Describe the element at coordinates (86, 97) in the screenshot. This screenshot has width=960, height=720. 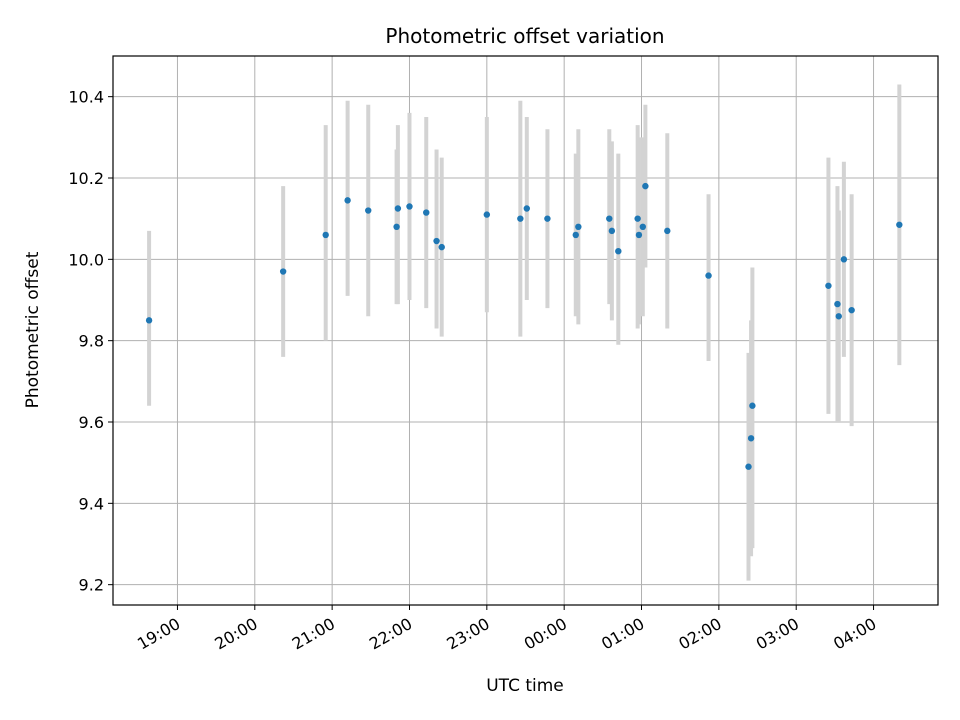
I see `y-tick-label: 10.4` at that location.